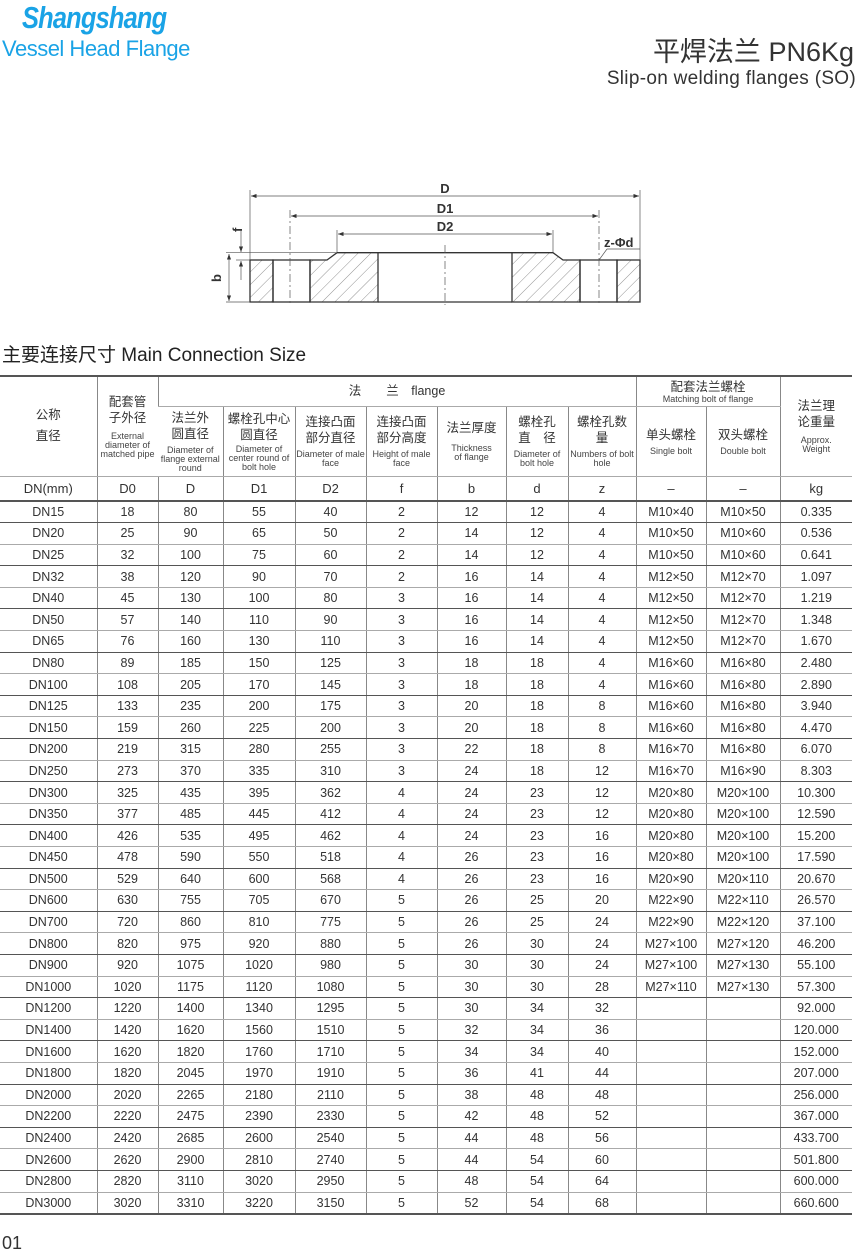 This screenshot has height=1254, width=856. I want to click on table-cell: 630, so click(127, 900).